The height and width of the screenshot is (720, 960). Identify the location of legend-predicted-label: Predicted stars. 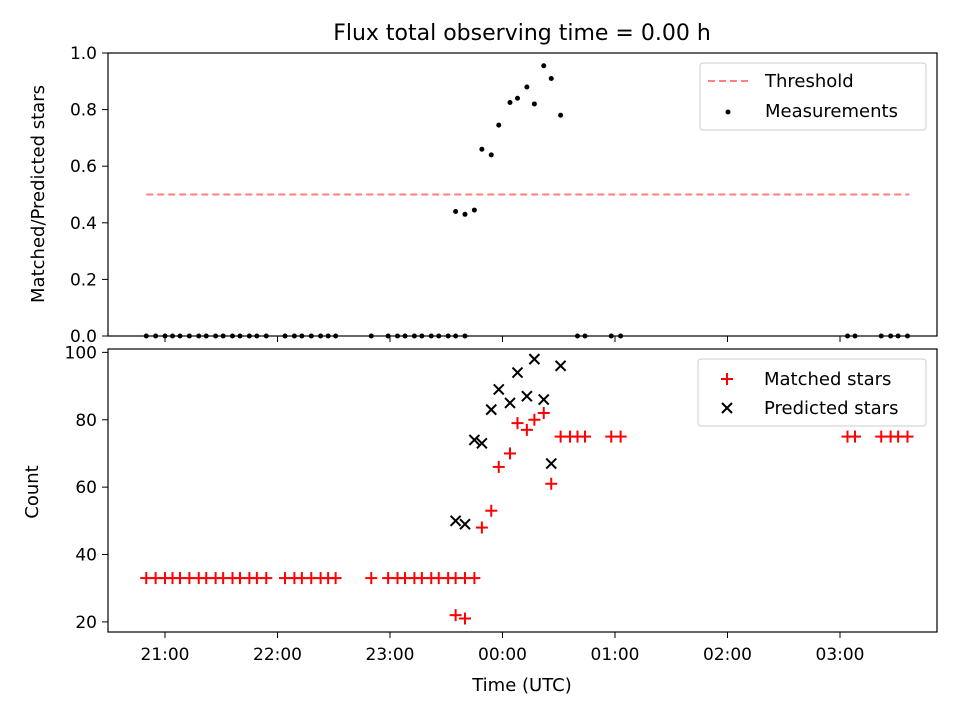
(831, 408).